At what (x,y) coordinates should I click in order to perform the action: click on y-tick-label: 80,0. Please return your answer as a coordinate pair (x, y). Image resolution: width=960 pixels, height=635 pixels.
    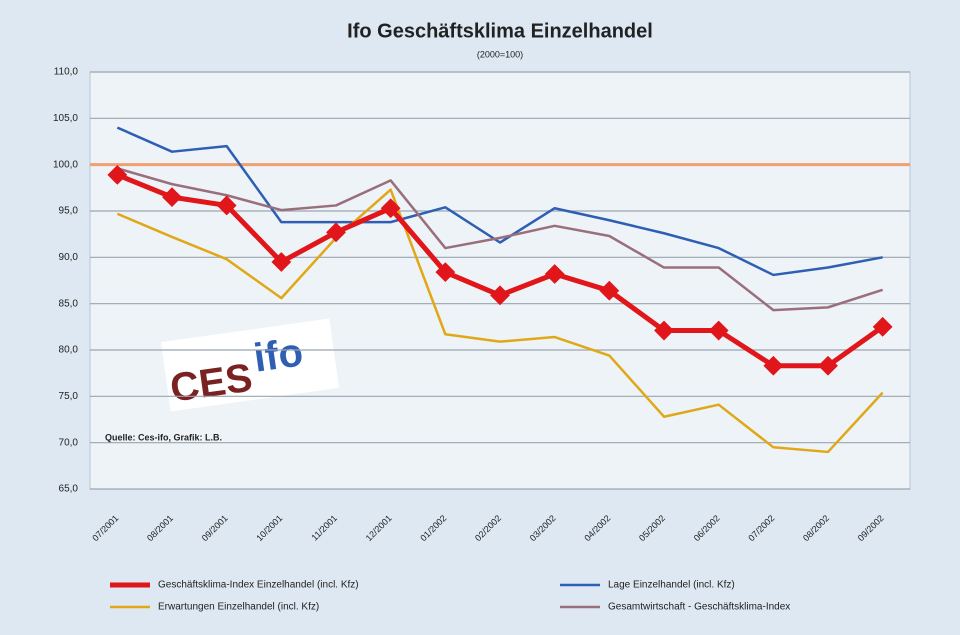
    Looking at the image, I should click on (69, 350).